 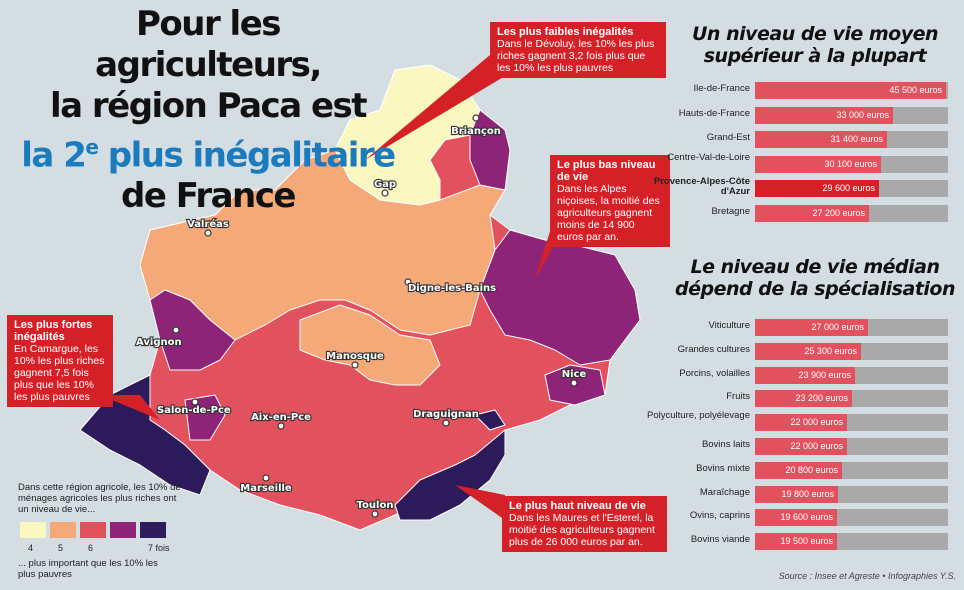 I want to click on bar-category-label: Bovins mixte, so click(x=723, y=468).